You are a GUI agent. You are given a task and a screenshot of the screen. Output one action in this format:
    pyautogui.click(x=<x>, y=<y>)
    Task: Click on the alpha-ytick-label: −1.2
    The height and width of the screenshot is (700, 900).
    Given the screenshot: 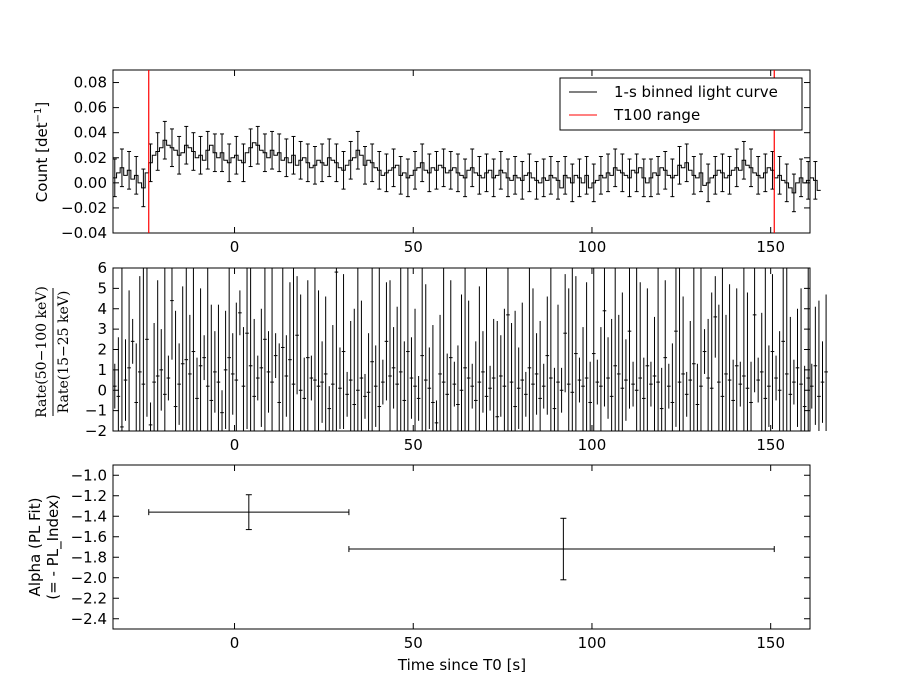 What is the action you would take?
    pyautogui.click(x=89, y=496)
    